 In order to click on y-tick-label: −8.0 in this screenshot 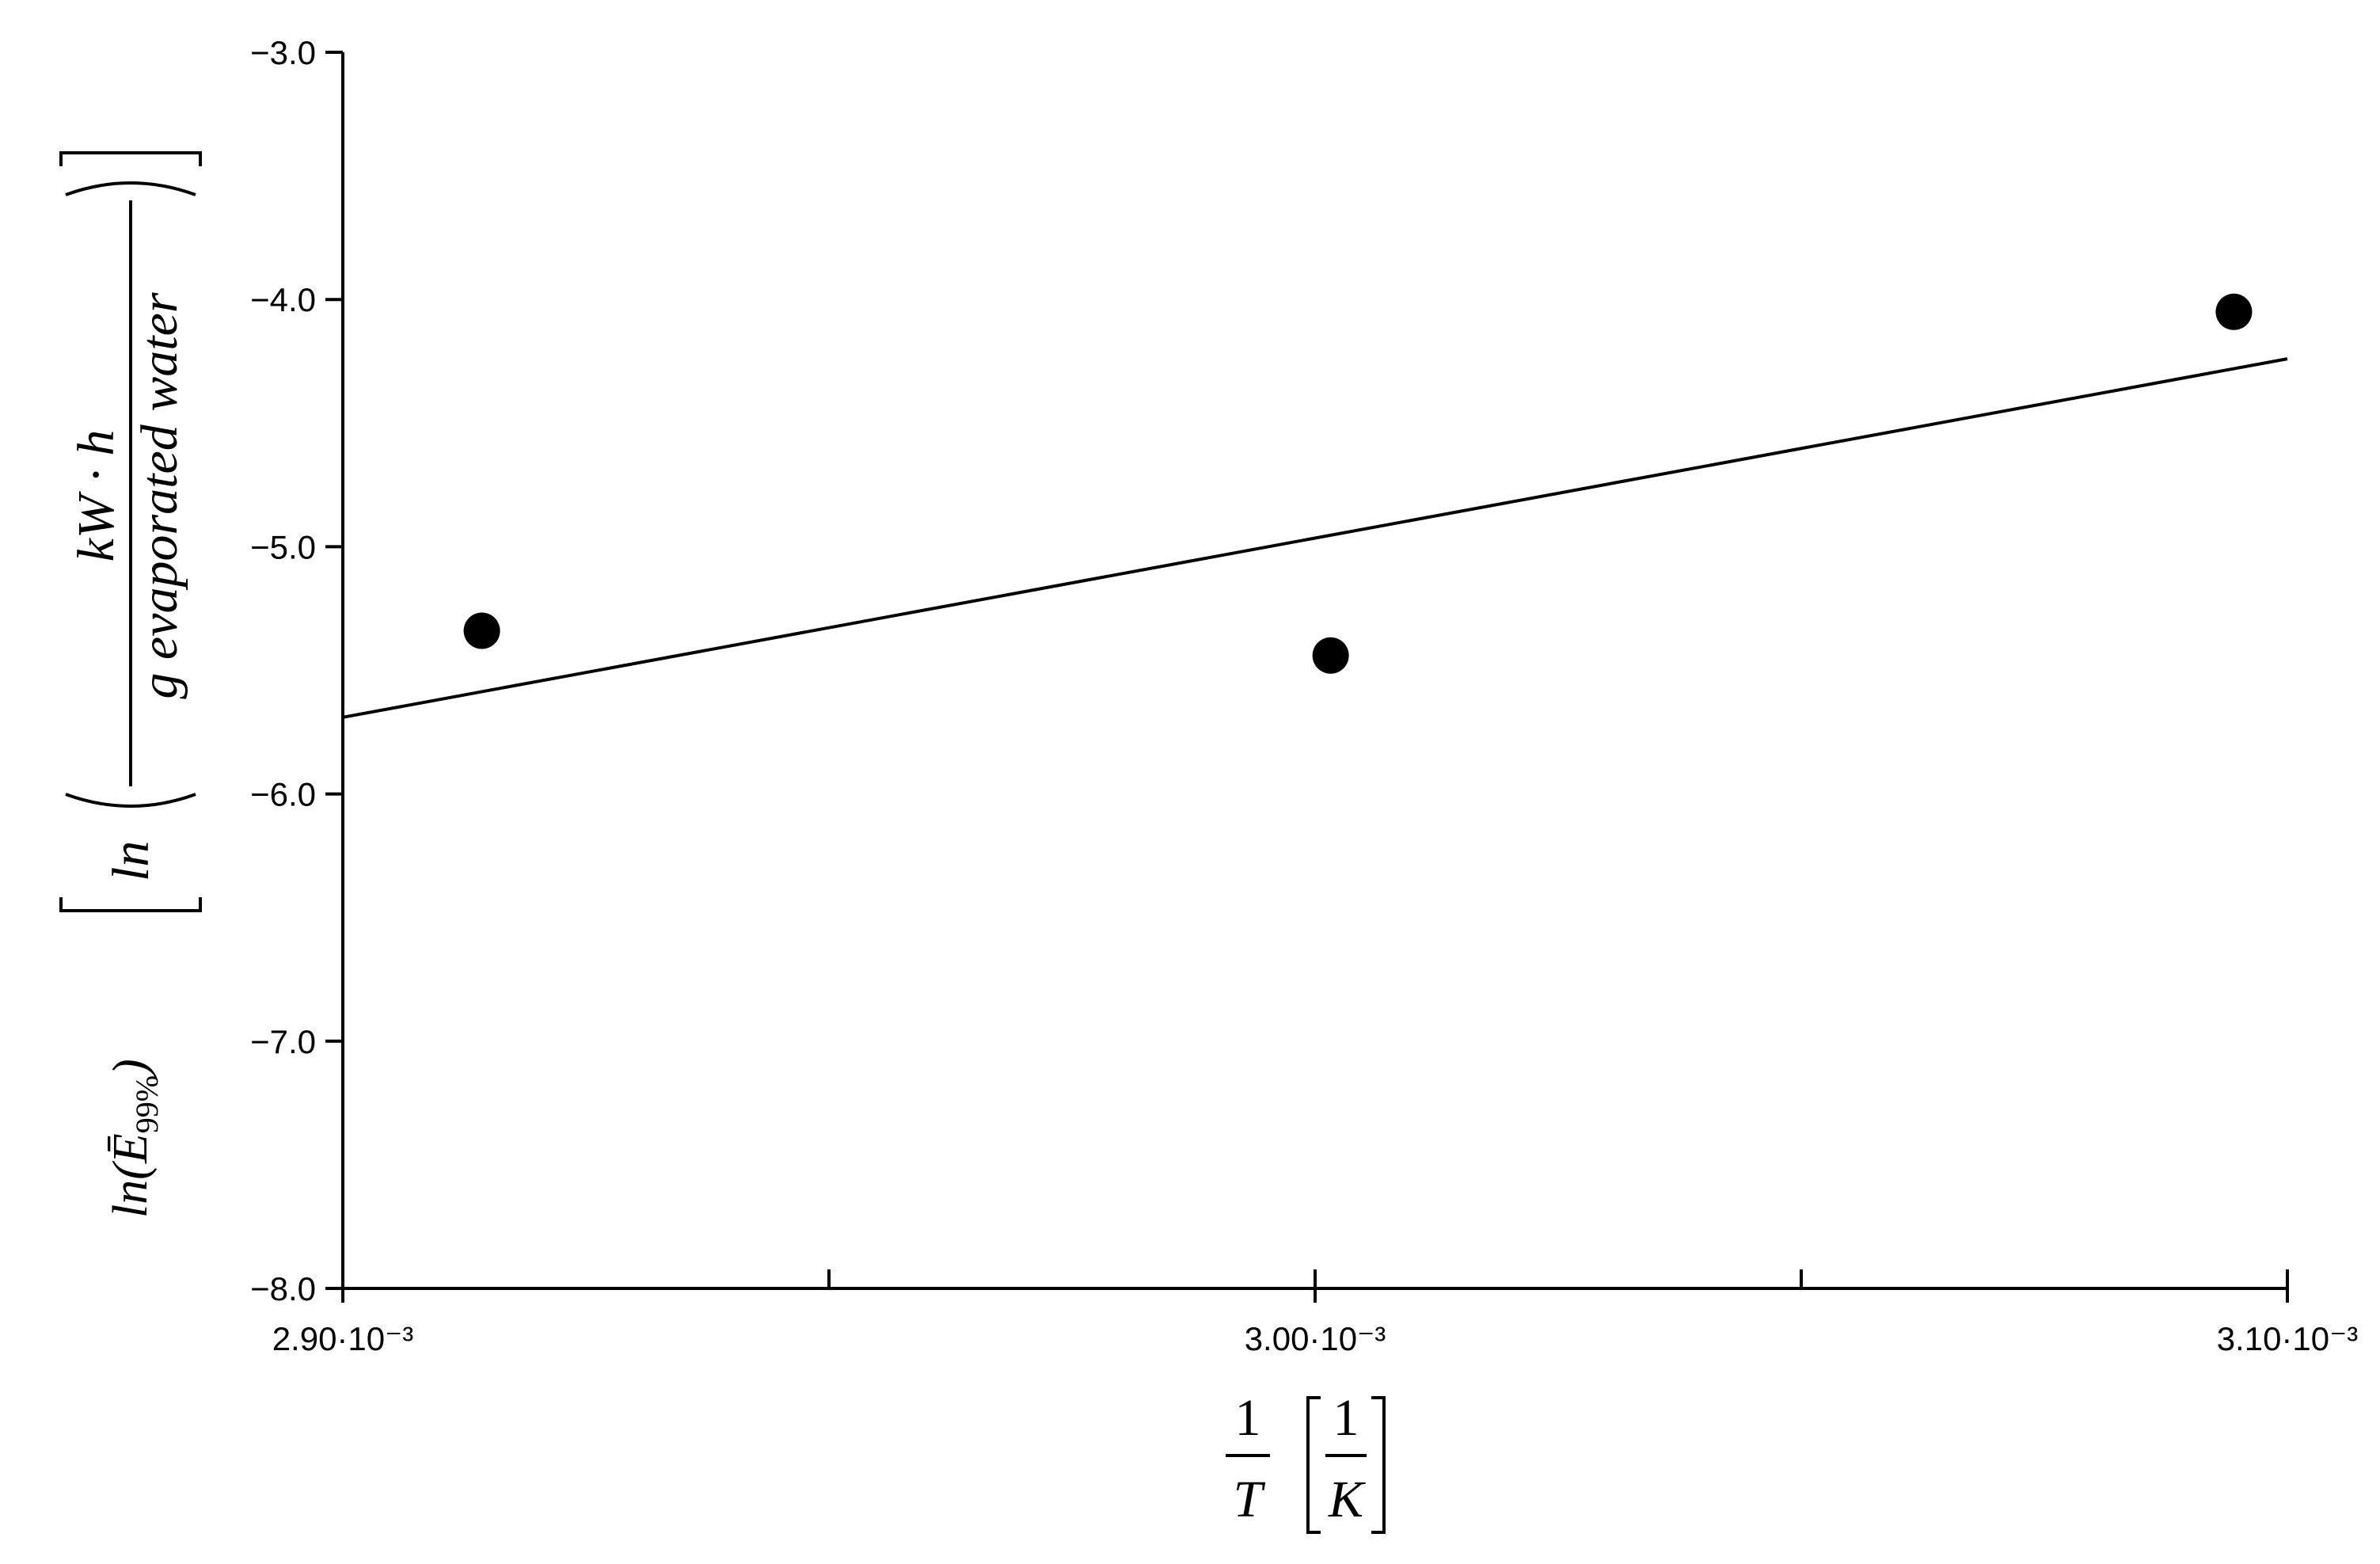, I will do `click(283, 1289)`.